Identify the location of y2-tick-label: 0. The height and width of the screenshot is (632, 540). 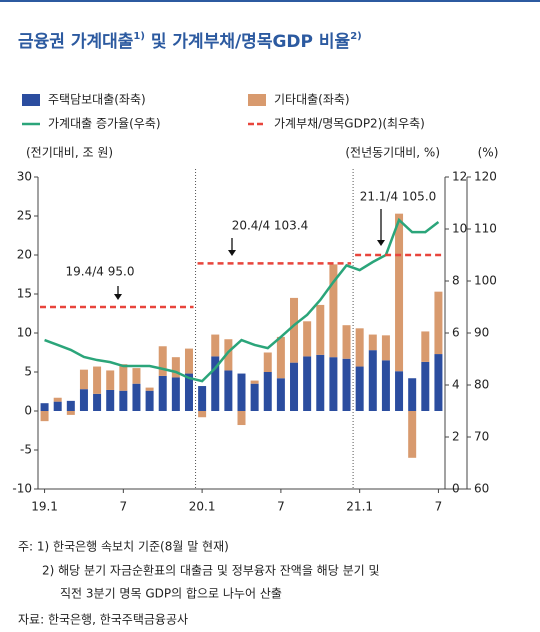
(456, 489).